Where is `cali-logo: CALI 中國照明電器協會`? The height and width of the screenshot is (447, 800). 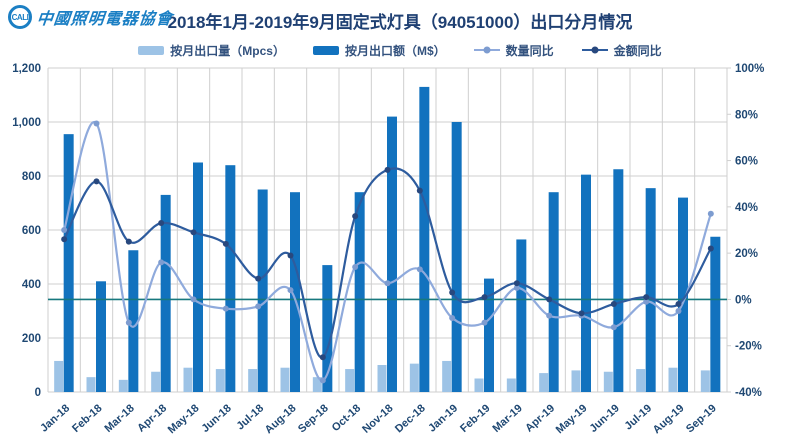 cali-logo: CALI 中國照明電器協會 is located at coordinates (91, 17).